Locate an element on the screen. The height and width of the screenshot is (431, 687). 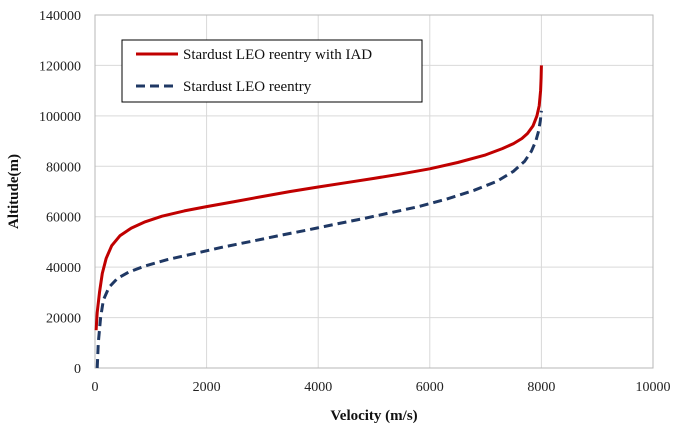
y-axis-title: Altitude(m) is located at coordinates (14, 191).